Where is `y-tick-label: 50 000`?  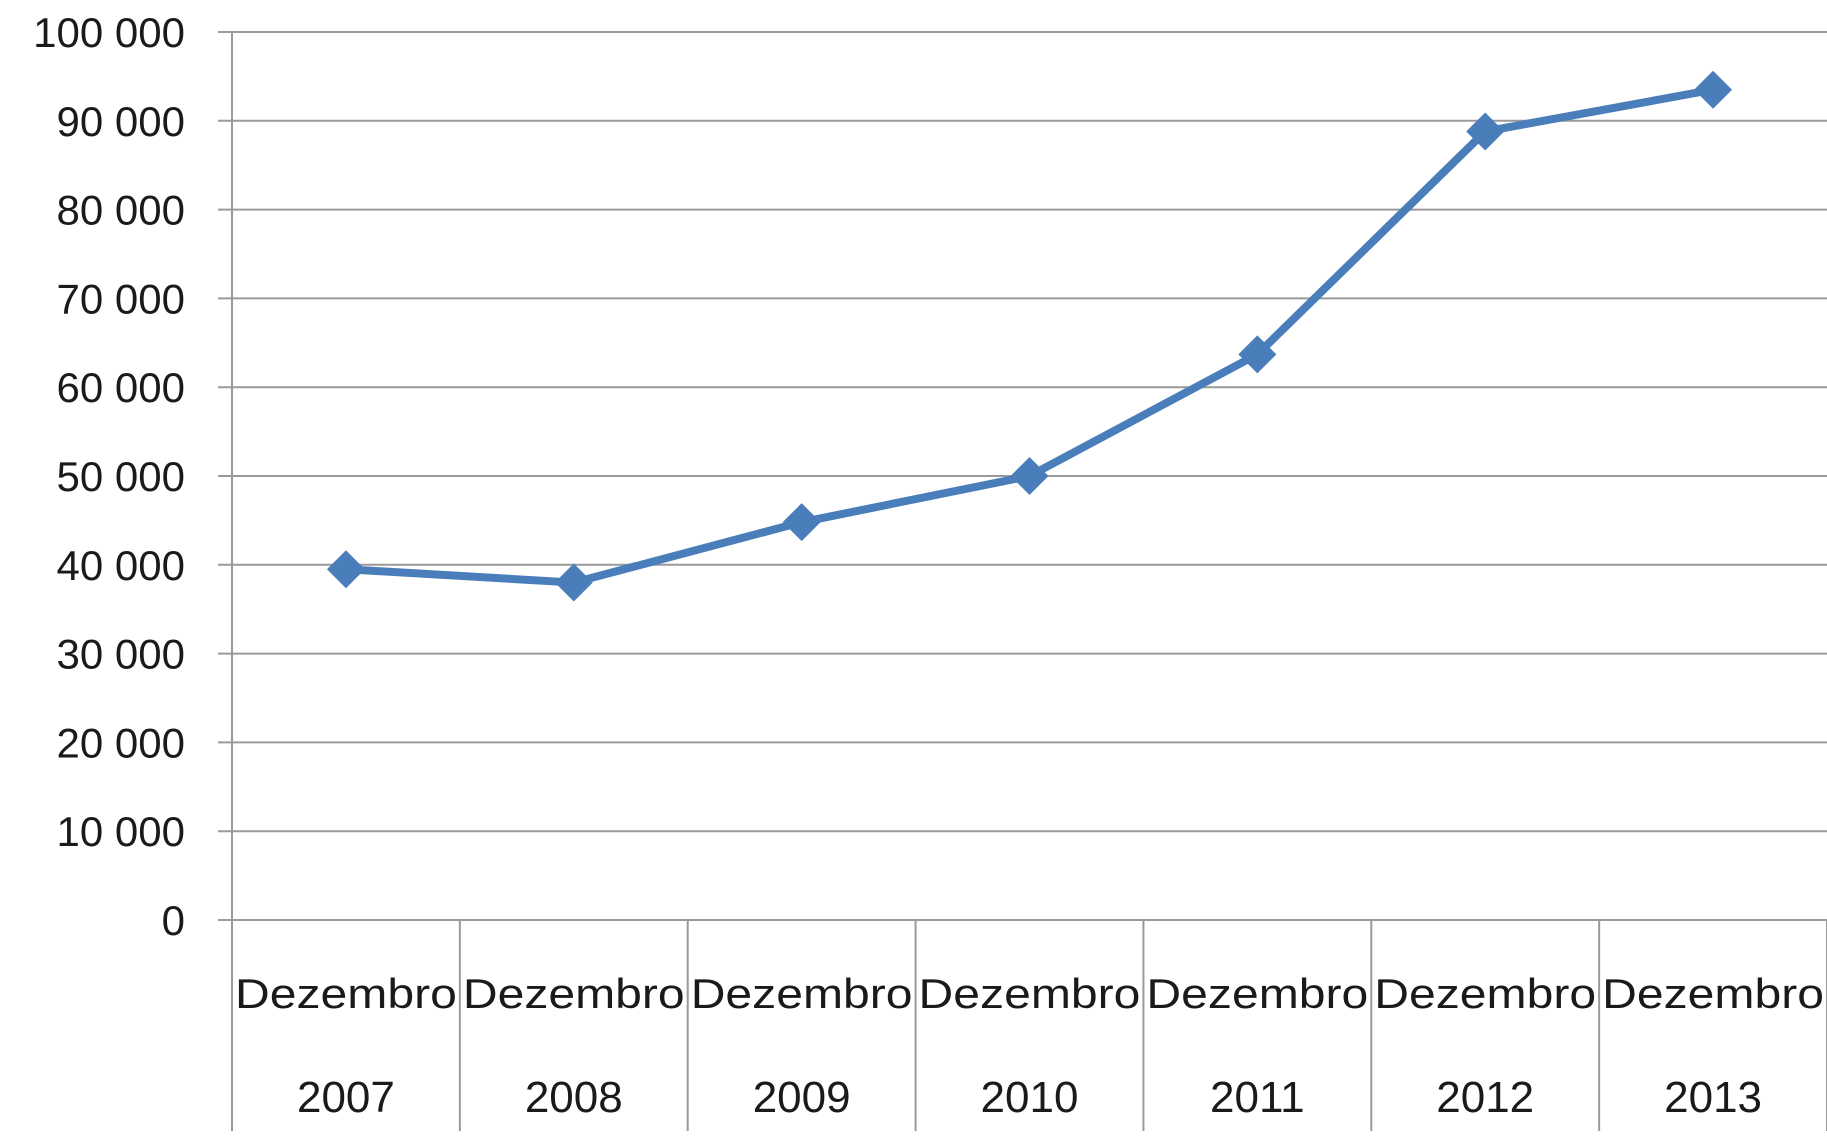 y-tick-label: 50 000 is located at coordinates (121, 476).